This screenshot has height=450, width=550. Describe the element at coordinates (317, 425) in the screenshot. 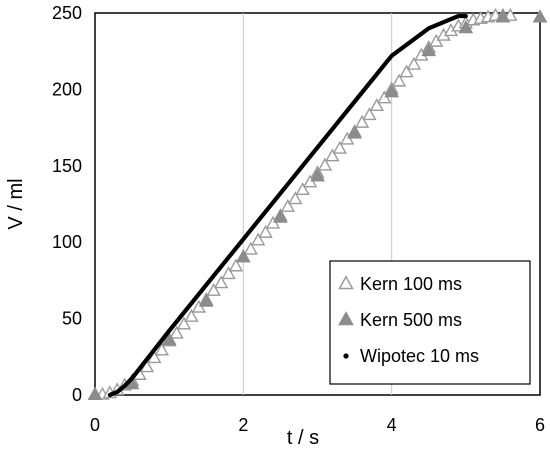

I see `x-axis-ticks: 0 2 4 6` at that location.